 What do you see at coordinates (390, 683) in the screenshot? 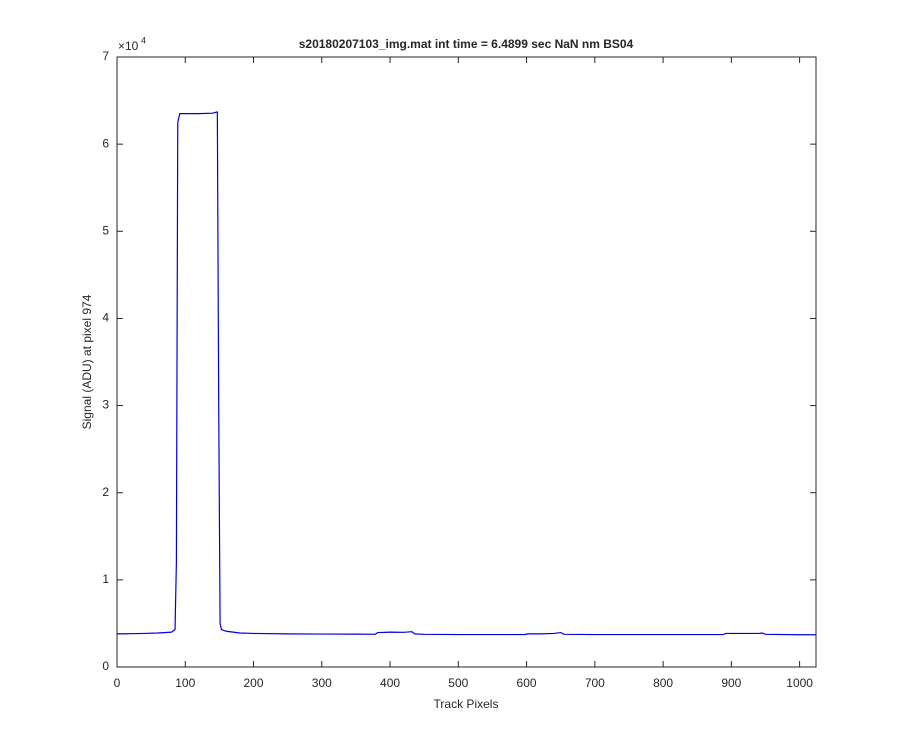
I see `x-tick-label: 400` at bounding box center [390, 683].